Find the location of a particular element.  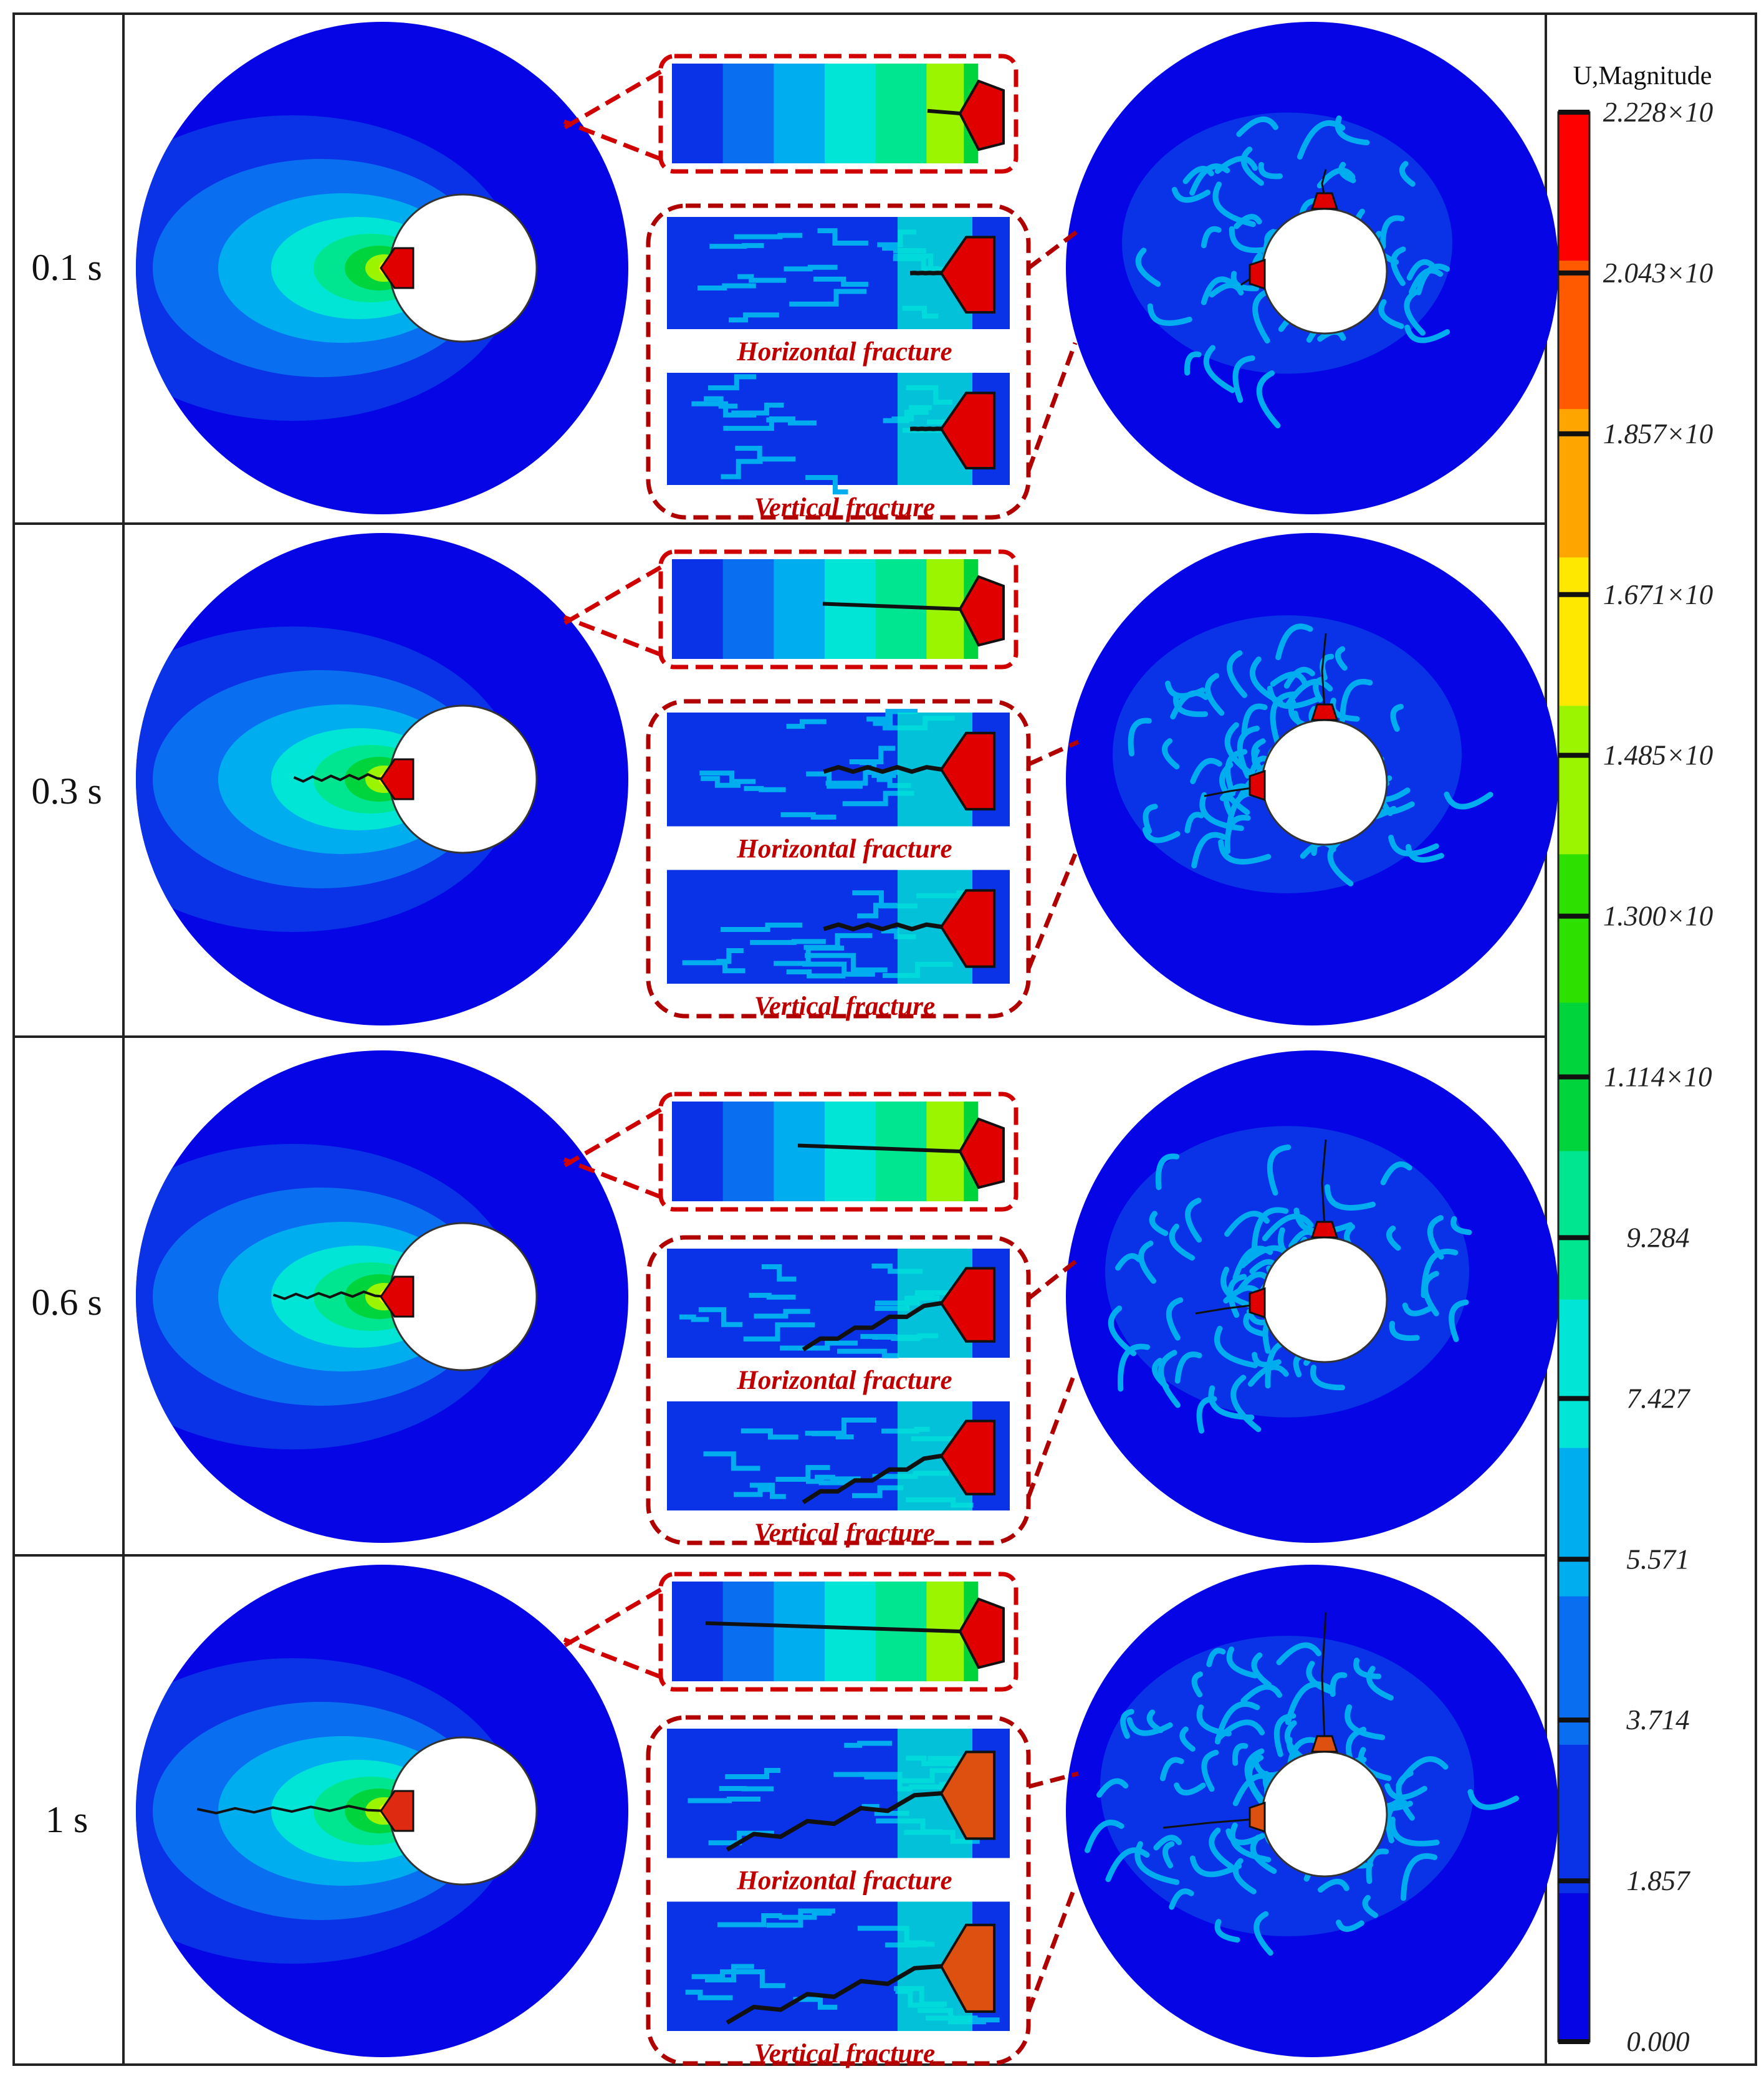

zoom-vertical-3: Vertical fracture is located at coordinates (839, 1985).